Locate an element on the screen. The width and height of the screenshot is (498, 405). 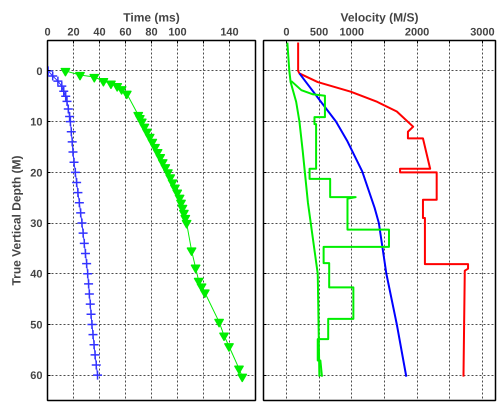
x-tick-label: 2000 is located at coordinates (417, 32).